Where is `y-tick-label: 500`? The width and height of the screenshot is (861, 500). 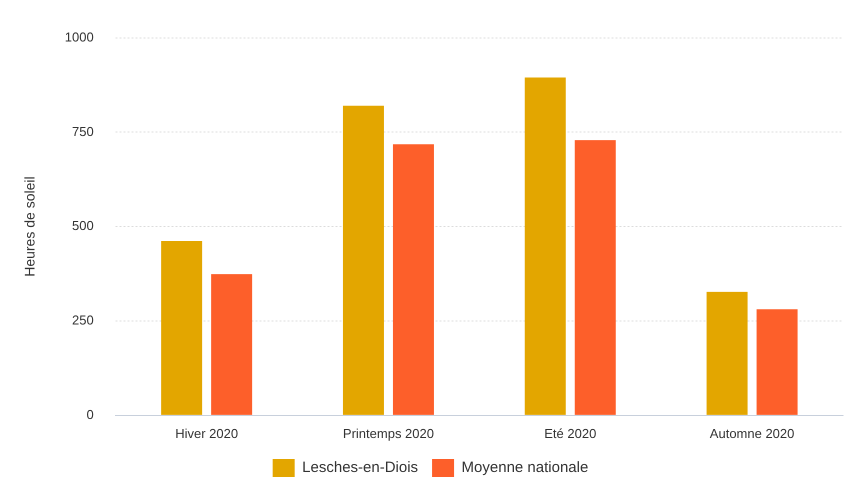 y-tick-label: 500 is located at coordinates (83, 226).